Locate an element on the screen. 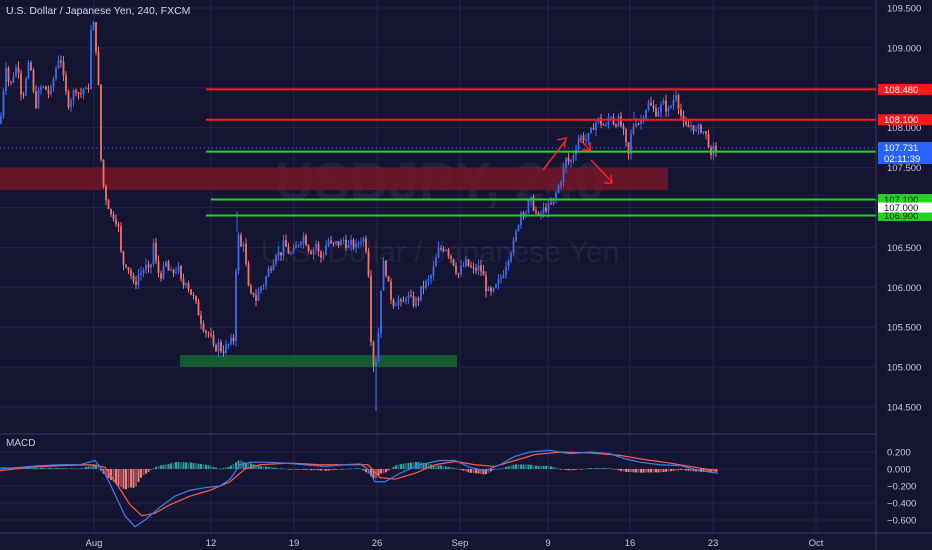 This screenshot has width=932, height=550. macd-axis: 0.200 0.000 −0.200 −0.400 −0.600 is located at coordinates (901, 487).